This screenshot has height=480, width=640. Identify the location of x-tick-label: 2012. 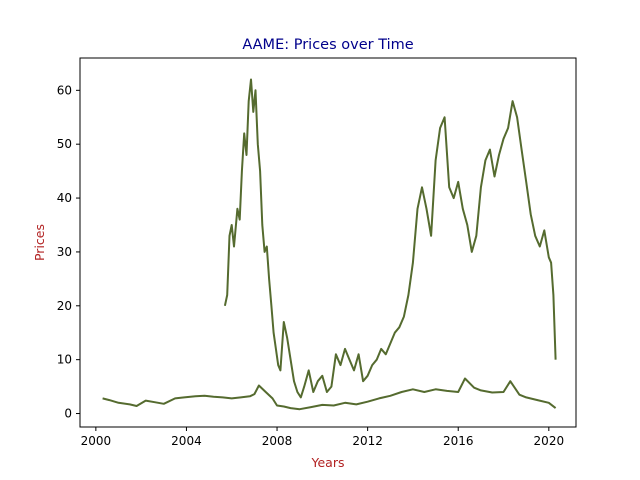
(367, 441).